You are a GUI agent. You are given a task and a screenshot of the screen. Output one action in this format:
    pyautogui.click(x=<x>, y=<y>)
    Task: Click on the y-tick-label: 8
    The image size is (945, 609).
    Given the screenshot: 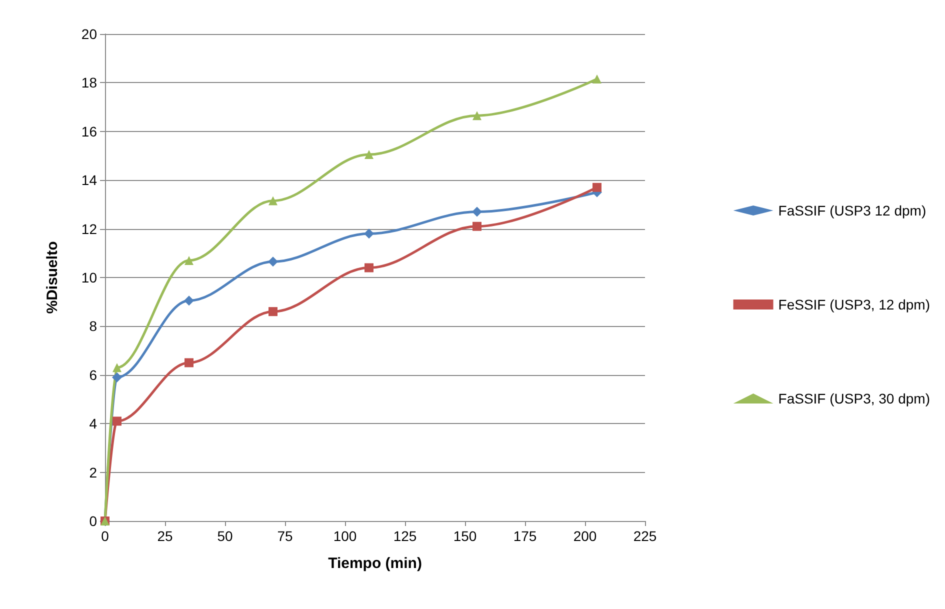 What is the action you would take?
    pyautogui.click(x=93, y=326)
    